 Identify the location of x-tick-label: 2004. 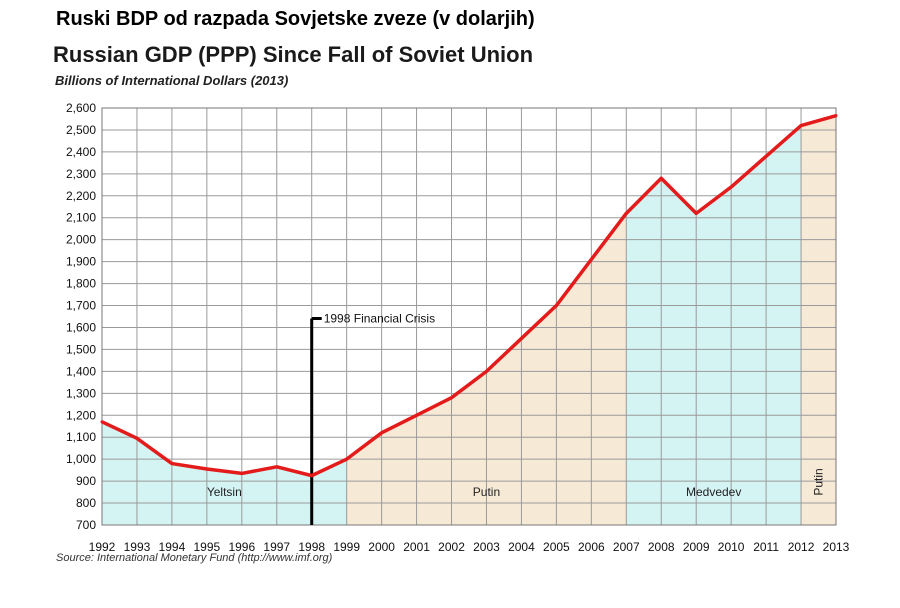
(521, 547).